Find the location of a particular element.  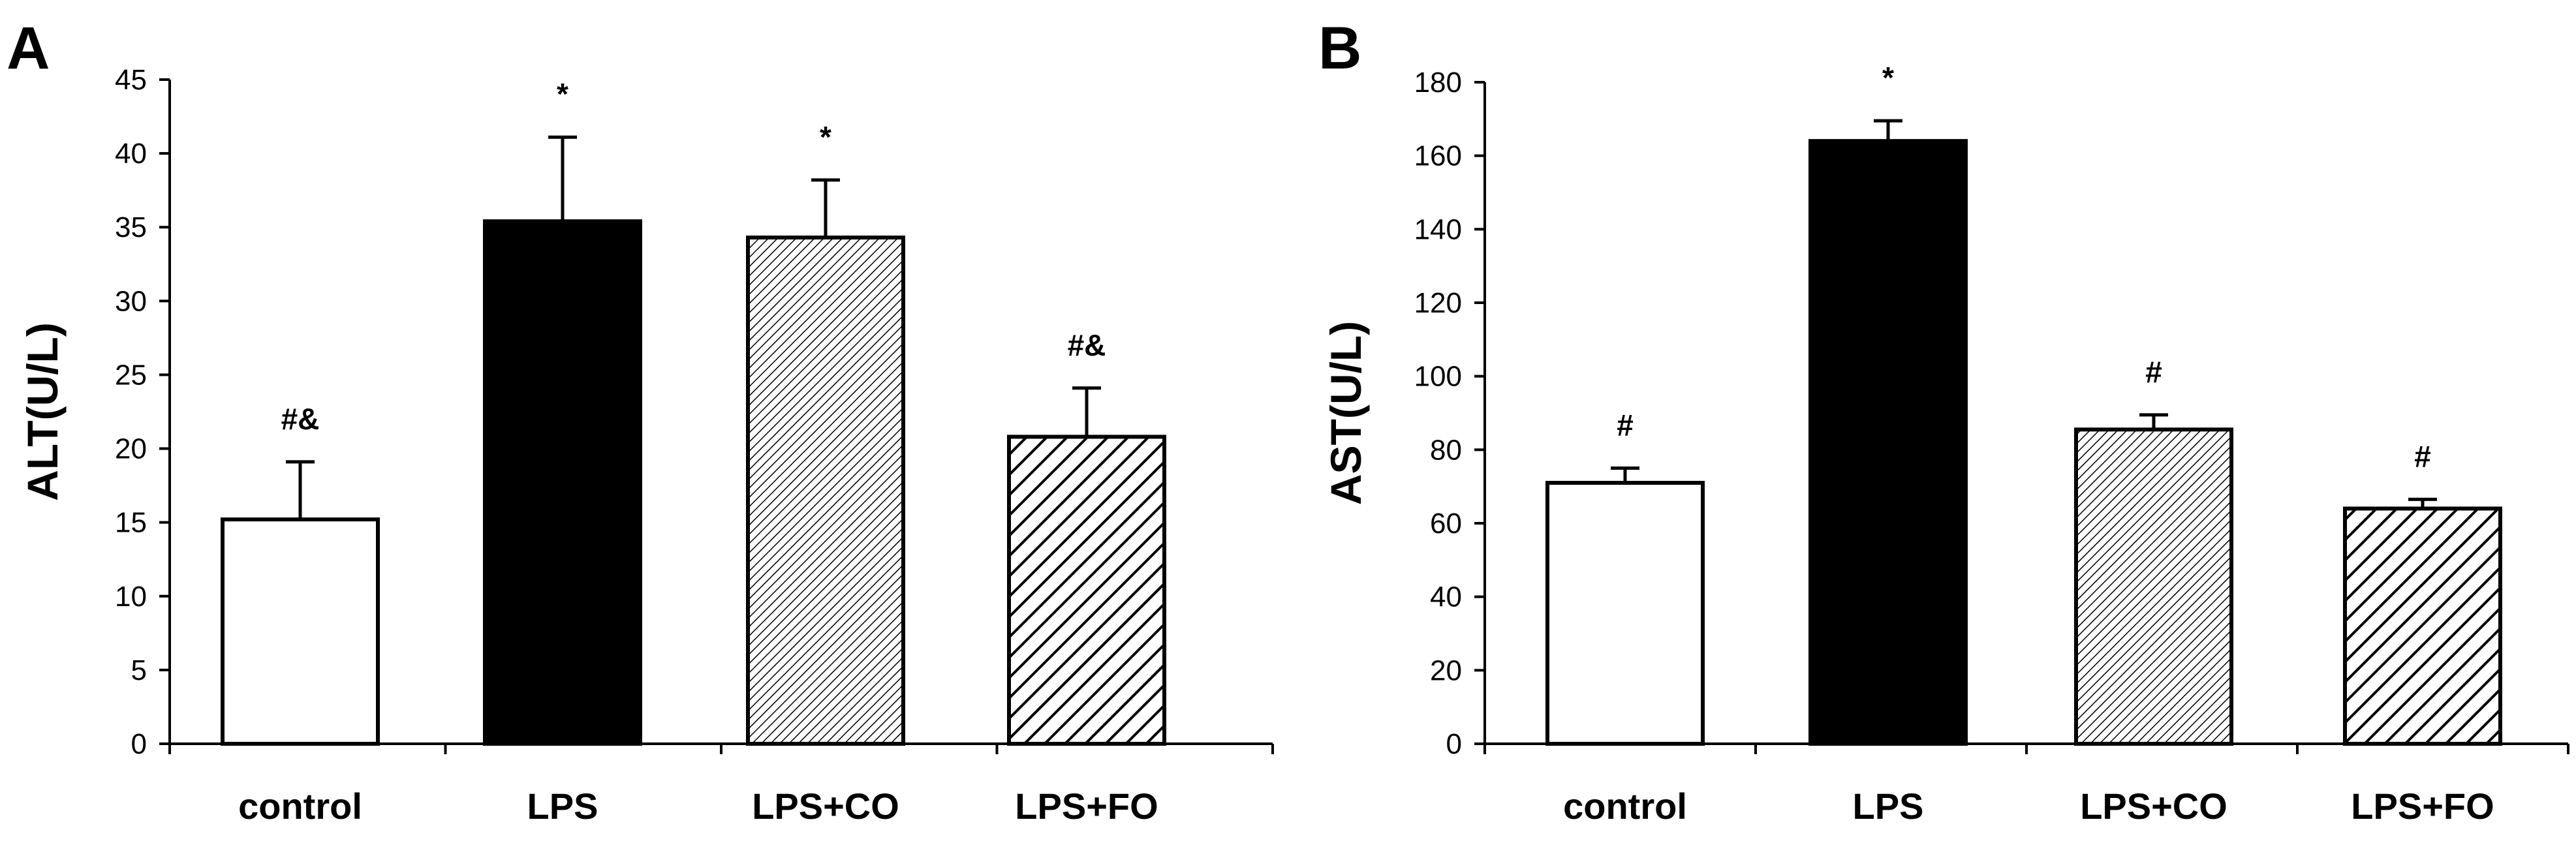

y-tick-label: 160 is located at coordinates (1438, 156).